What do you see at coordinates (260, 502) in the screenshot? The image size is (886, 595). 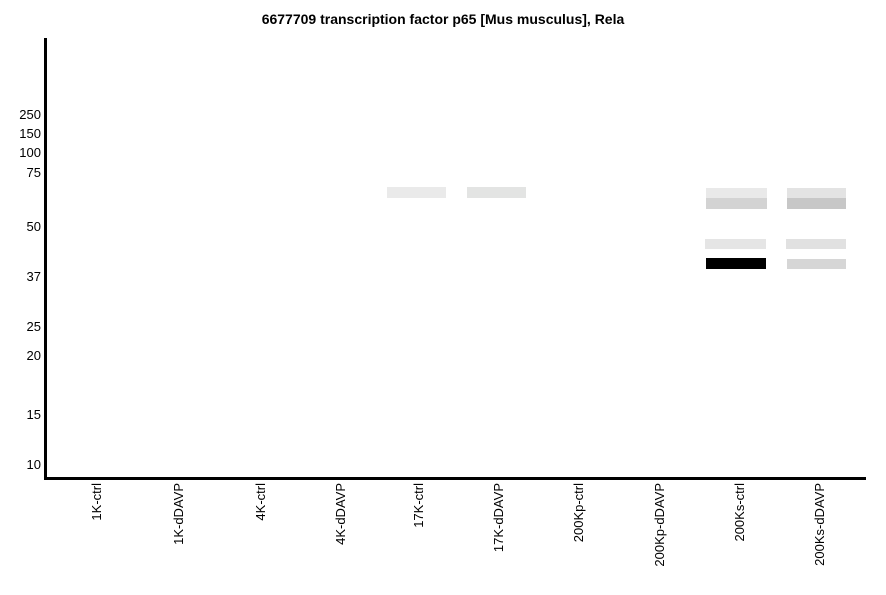 I see `lane-label-text: 4K-ctrl` at bounding box center [260, 502].